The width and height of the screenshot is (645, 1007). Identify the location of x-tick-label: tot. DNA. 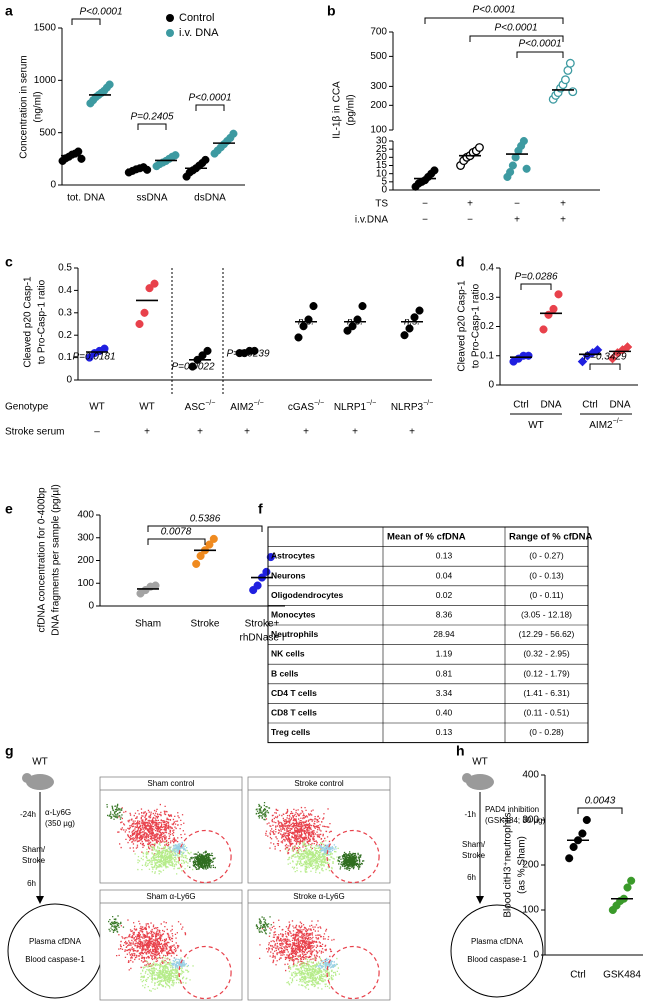
(86, 198).